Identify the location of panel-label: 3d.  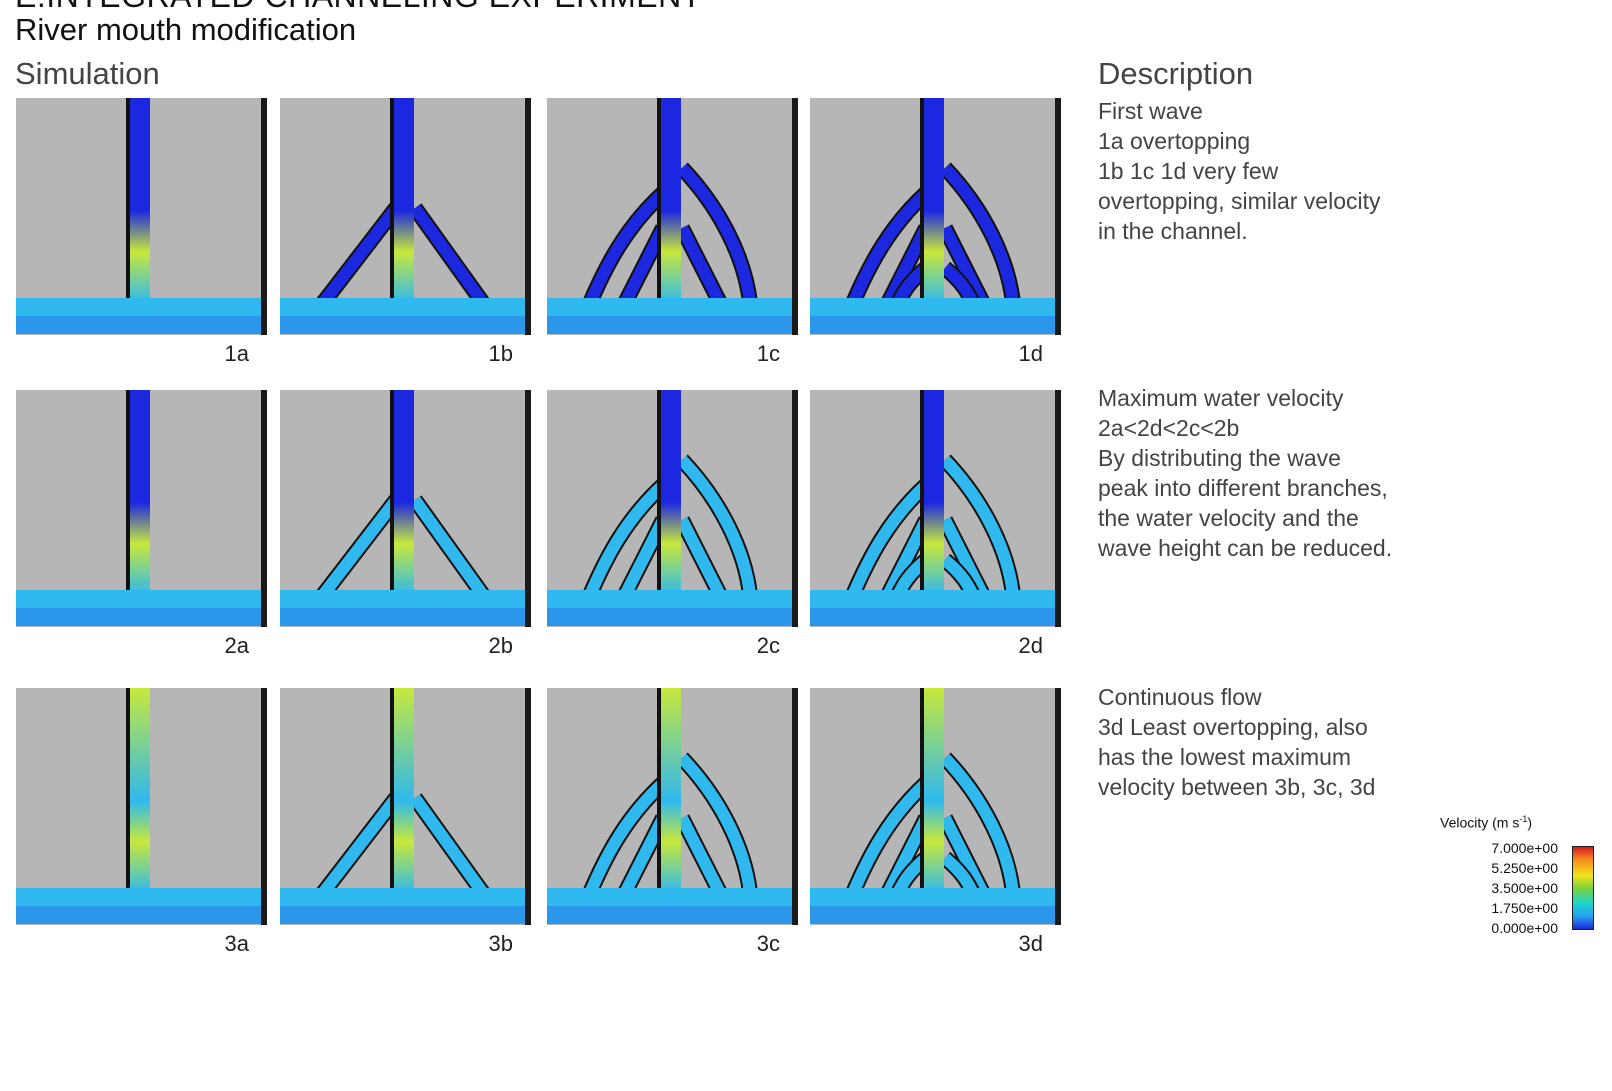
(1030, 943).